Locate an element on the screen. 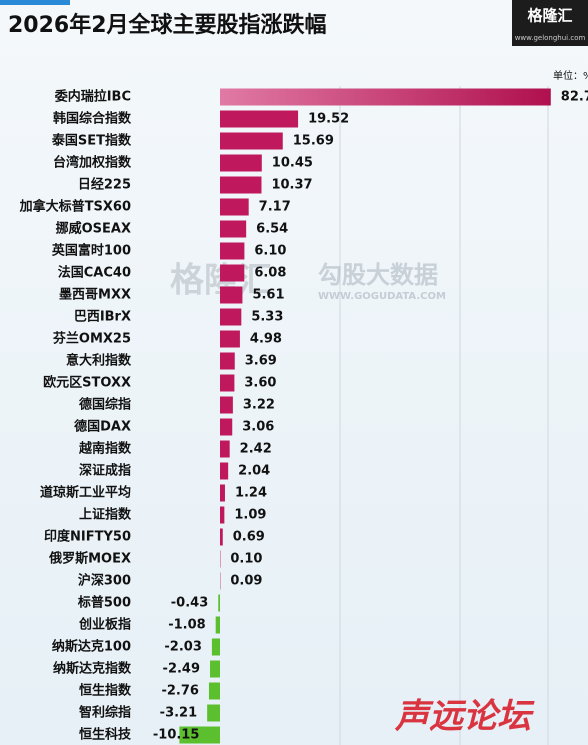  value-label: 0.09 is located at coordinates (246, 581).